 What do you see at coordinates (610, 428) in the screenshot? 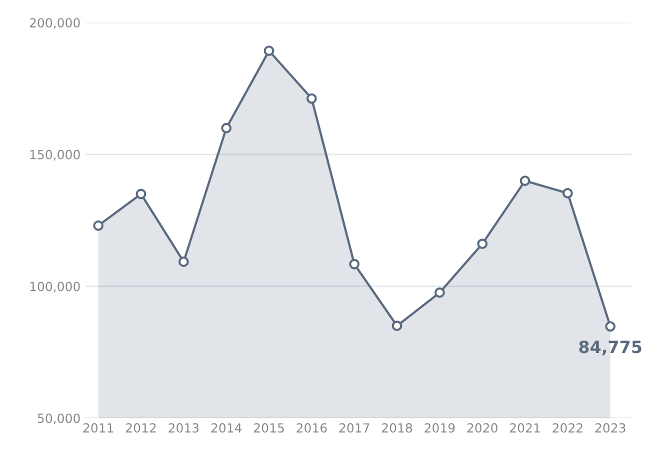
I see `x-tick-label: 2023` at bounding box center [610, 428].